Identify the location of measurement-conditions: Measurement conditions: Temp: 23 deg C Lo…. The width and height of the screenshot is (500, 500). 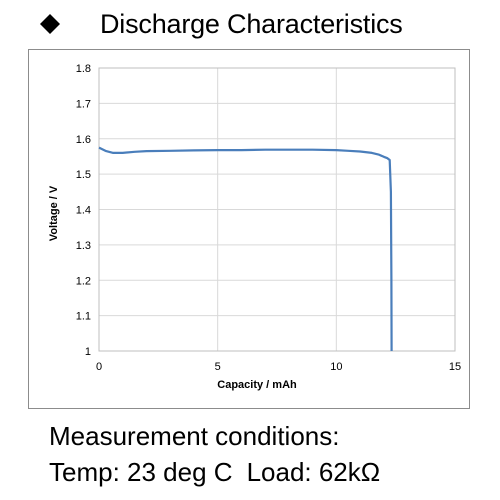
(214, 454).